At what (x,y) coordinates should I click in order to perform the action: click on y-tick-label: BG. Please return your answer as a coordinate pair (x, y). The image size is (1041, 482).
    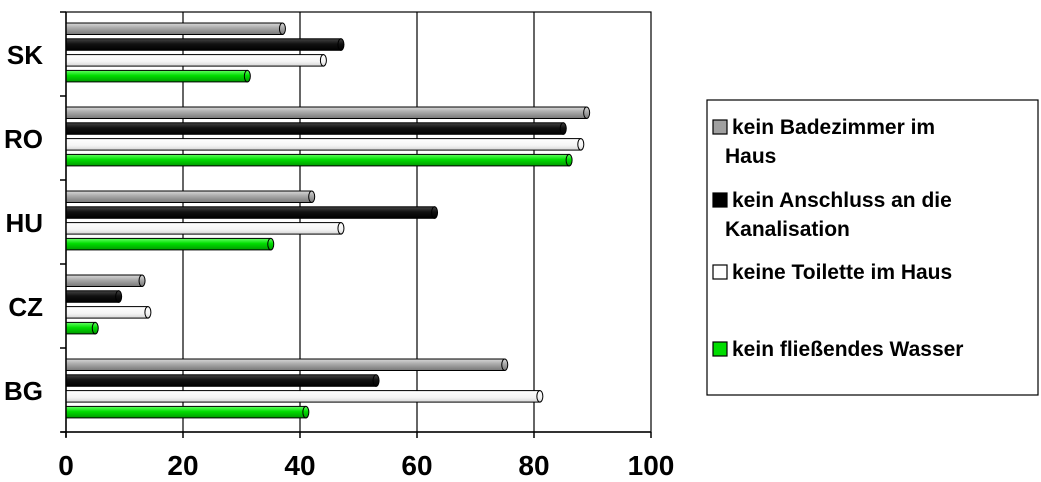
    Looking at the image, I should click on (23, 391).